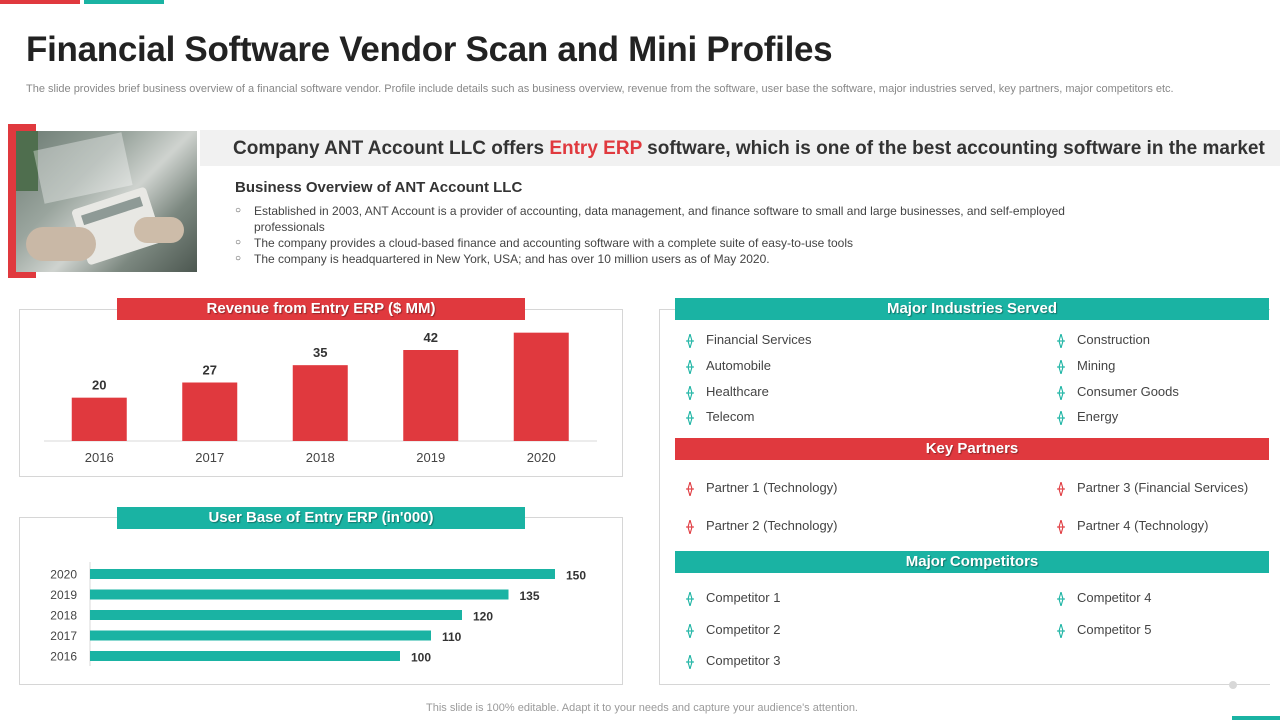  I want to click on revenue-tick-label: 2017, so click(209, 457).